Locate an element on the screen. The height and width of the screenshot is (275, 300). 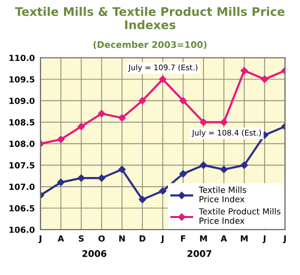
chart-subtitle: (December 2003=100) is located at coordinates (150, 45).